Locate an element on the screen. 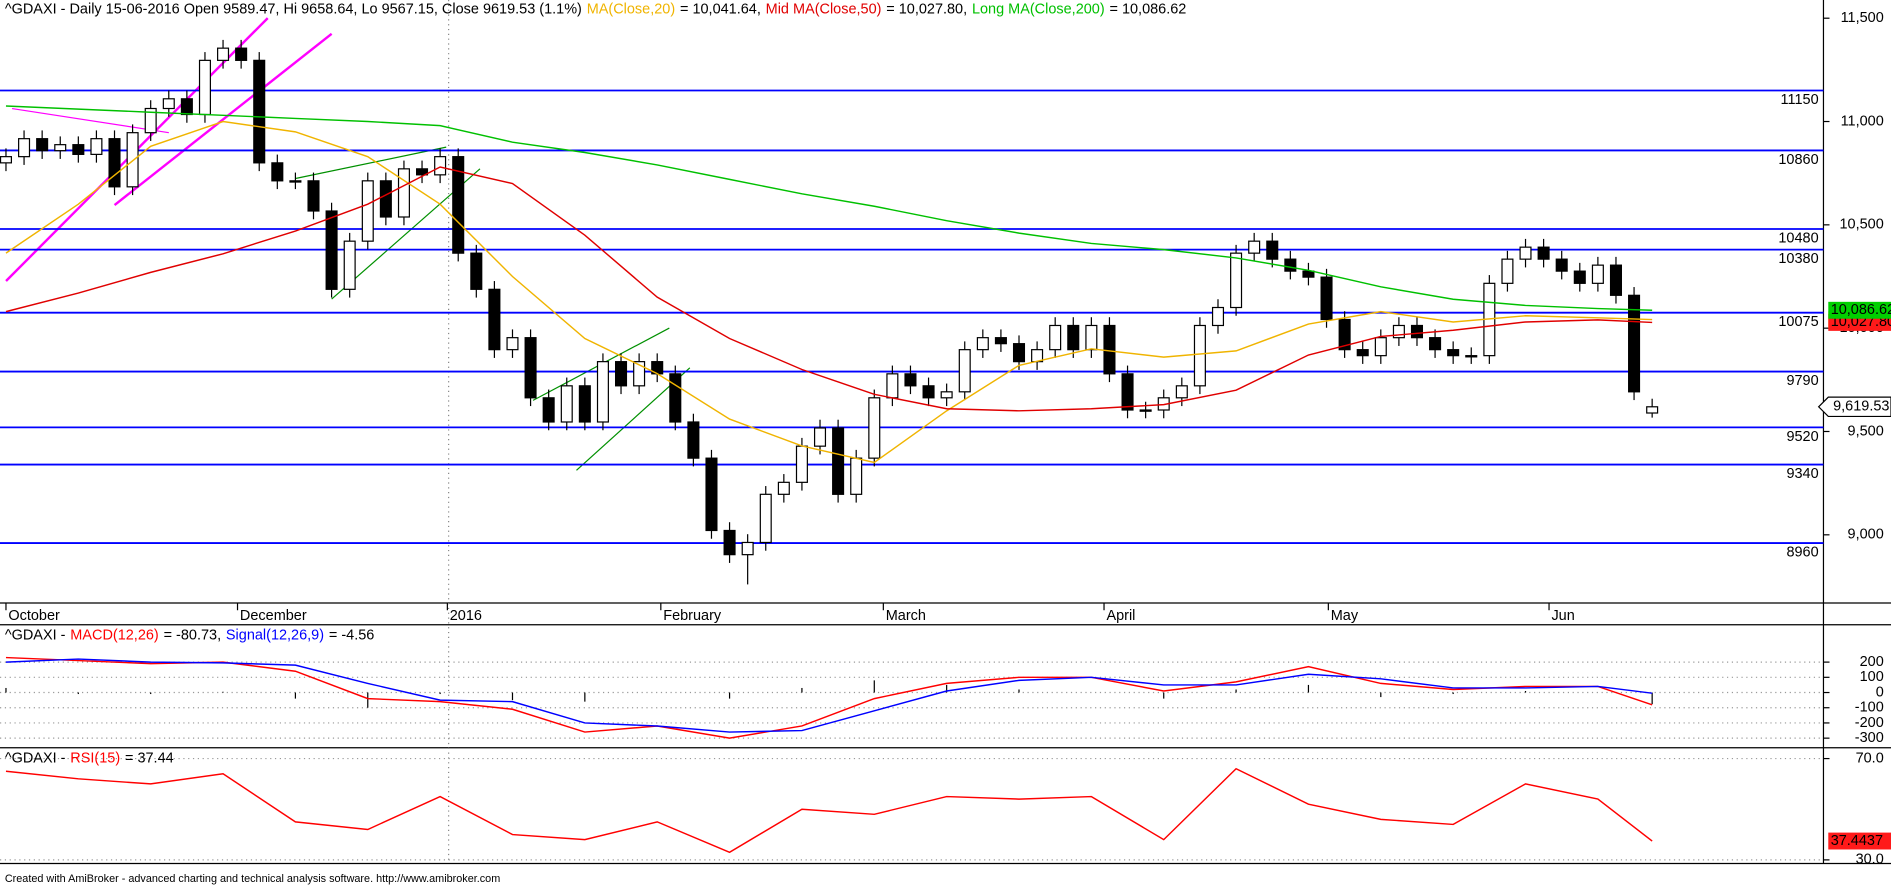  level-label: 9520 is located at coordinates (1802, 437).